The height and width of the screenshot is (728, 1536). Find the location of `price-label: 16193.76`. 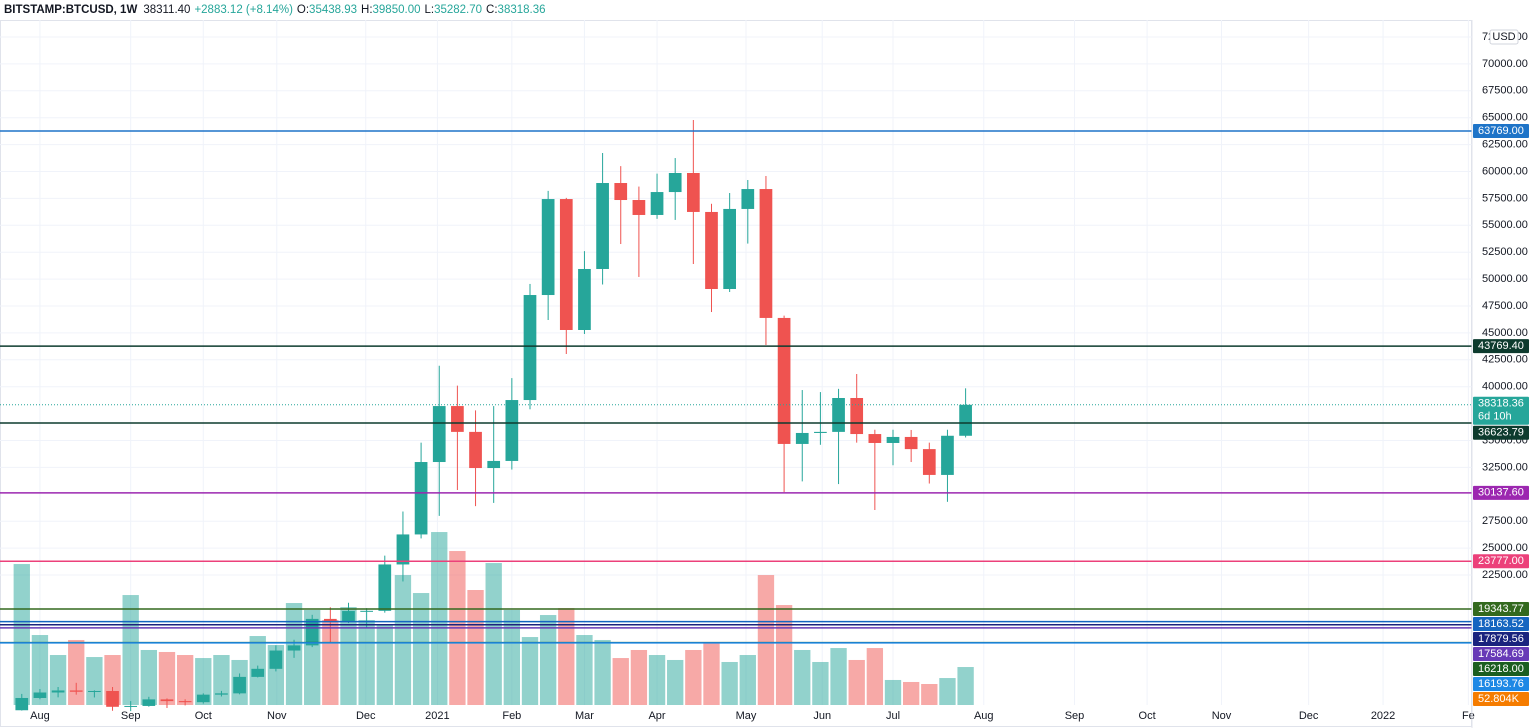

price-label: 16193.76 is located at coordinates (1501, 684).